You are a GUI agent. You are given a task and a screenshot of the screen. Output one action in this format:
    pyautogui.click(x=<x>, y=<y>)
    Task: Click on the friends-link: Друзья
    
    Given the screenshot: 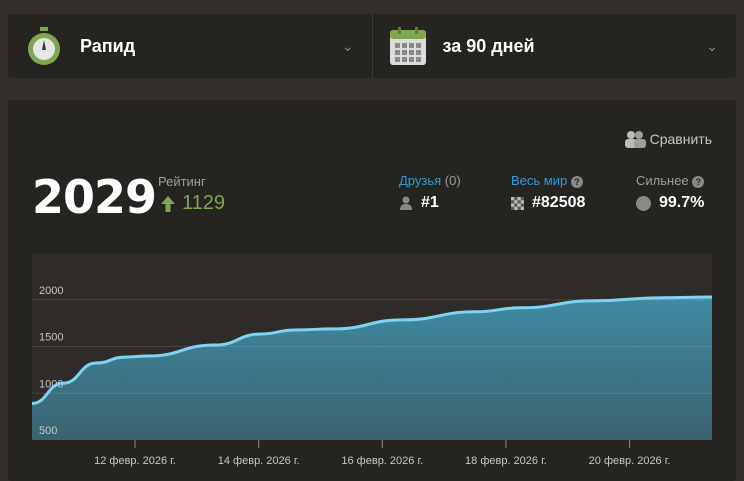 What is the action you would take?
    pyautogui.click(x=420, y=180)
    